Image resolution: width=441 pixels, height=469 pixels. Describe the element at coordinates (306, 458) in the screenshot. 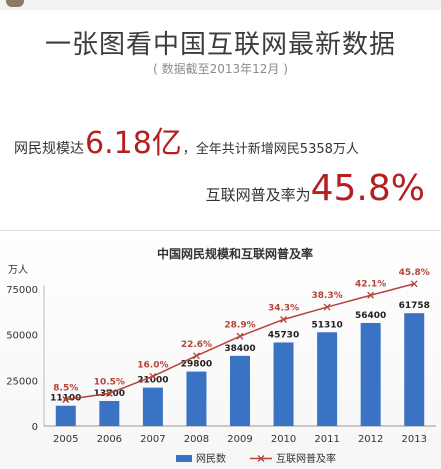

I see `legend-line-label: 互联网普及率` at that location.